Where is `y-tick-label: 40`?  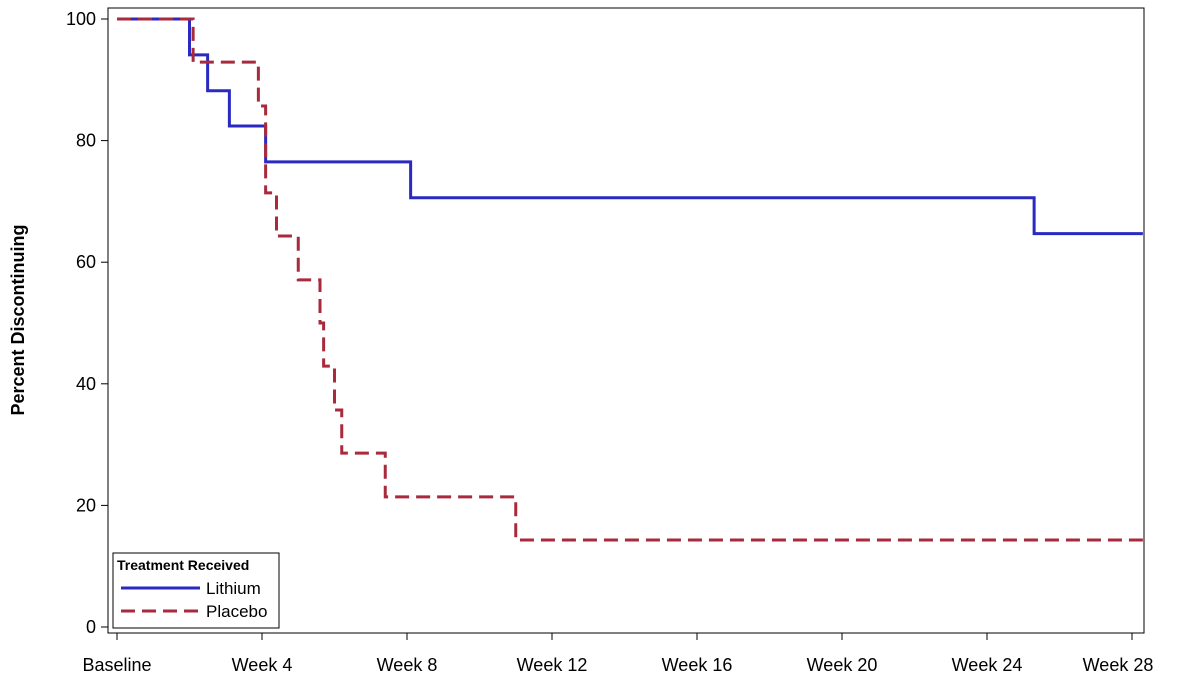
y-tick-label: 40 is located at coordinates (86, 384).